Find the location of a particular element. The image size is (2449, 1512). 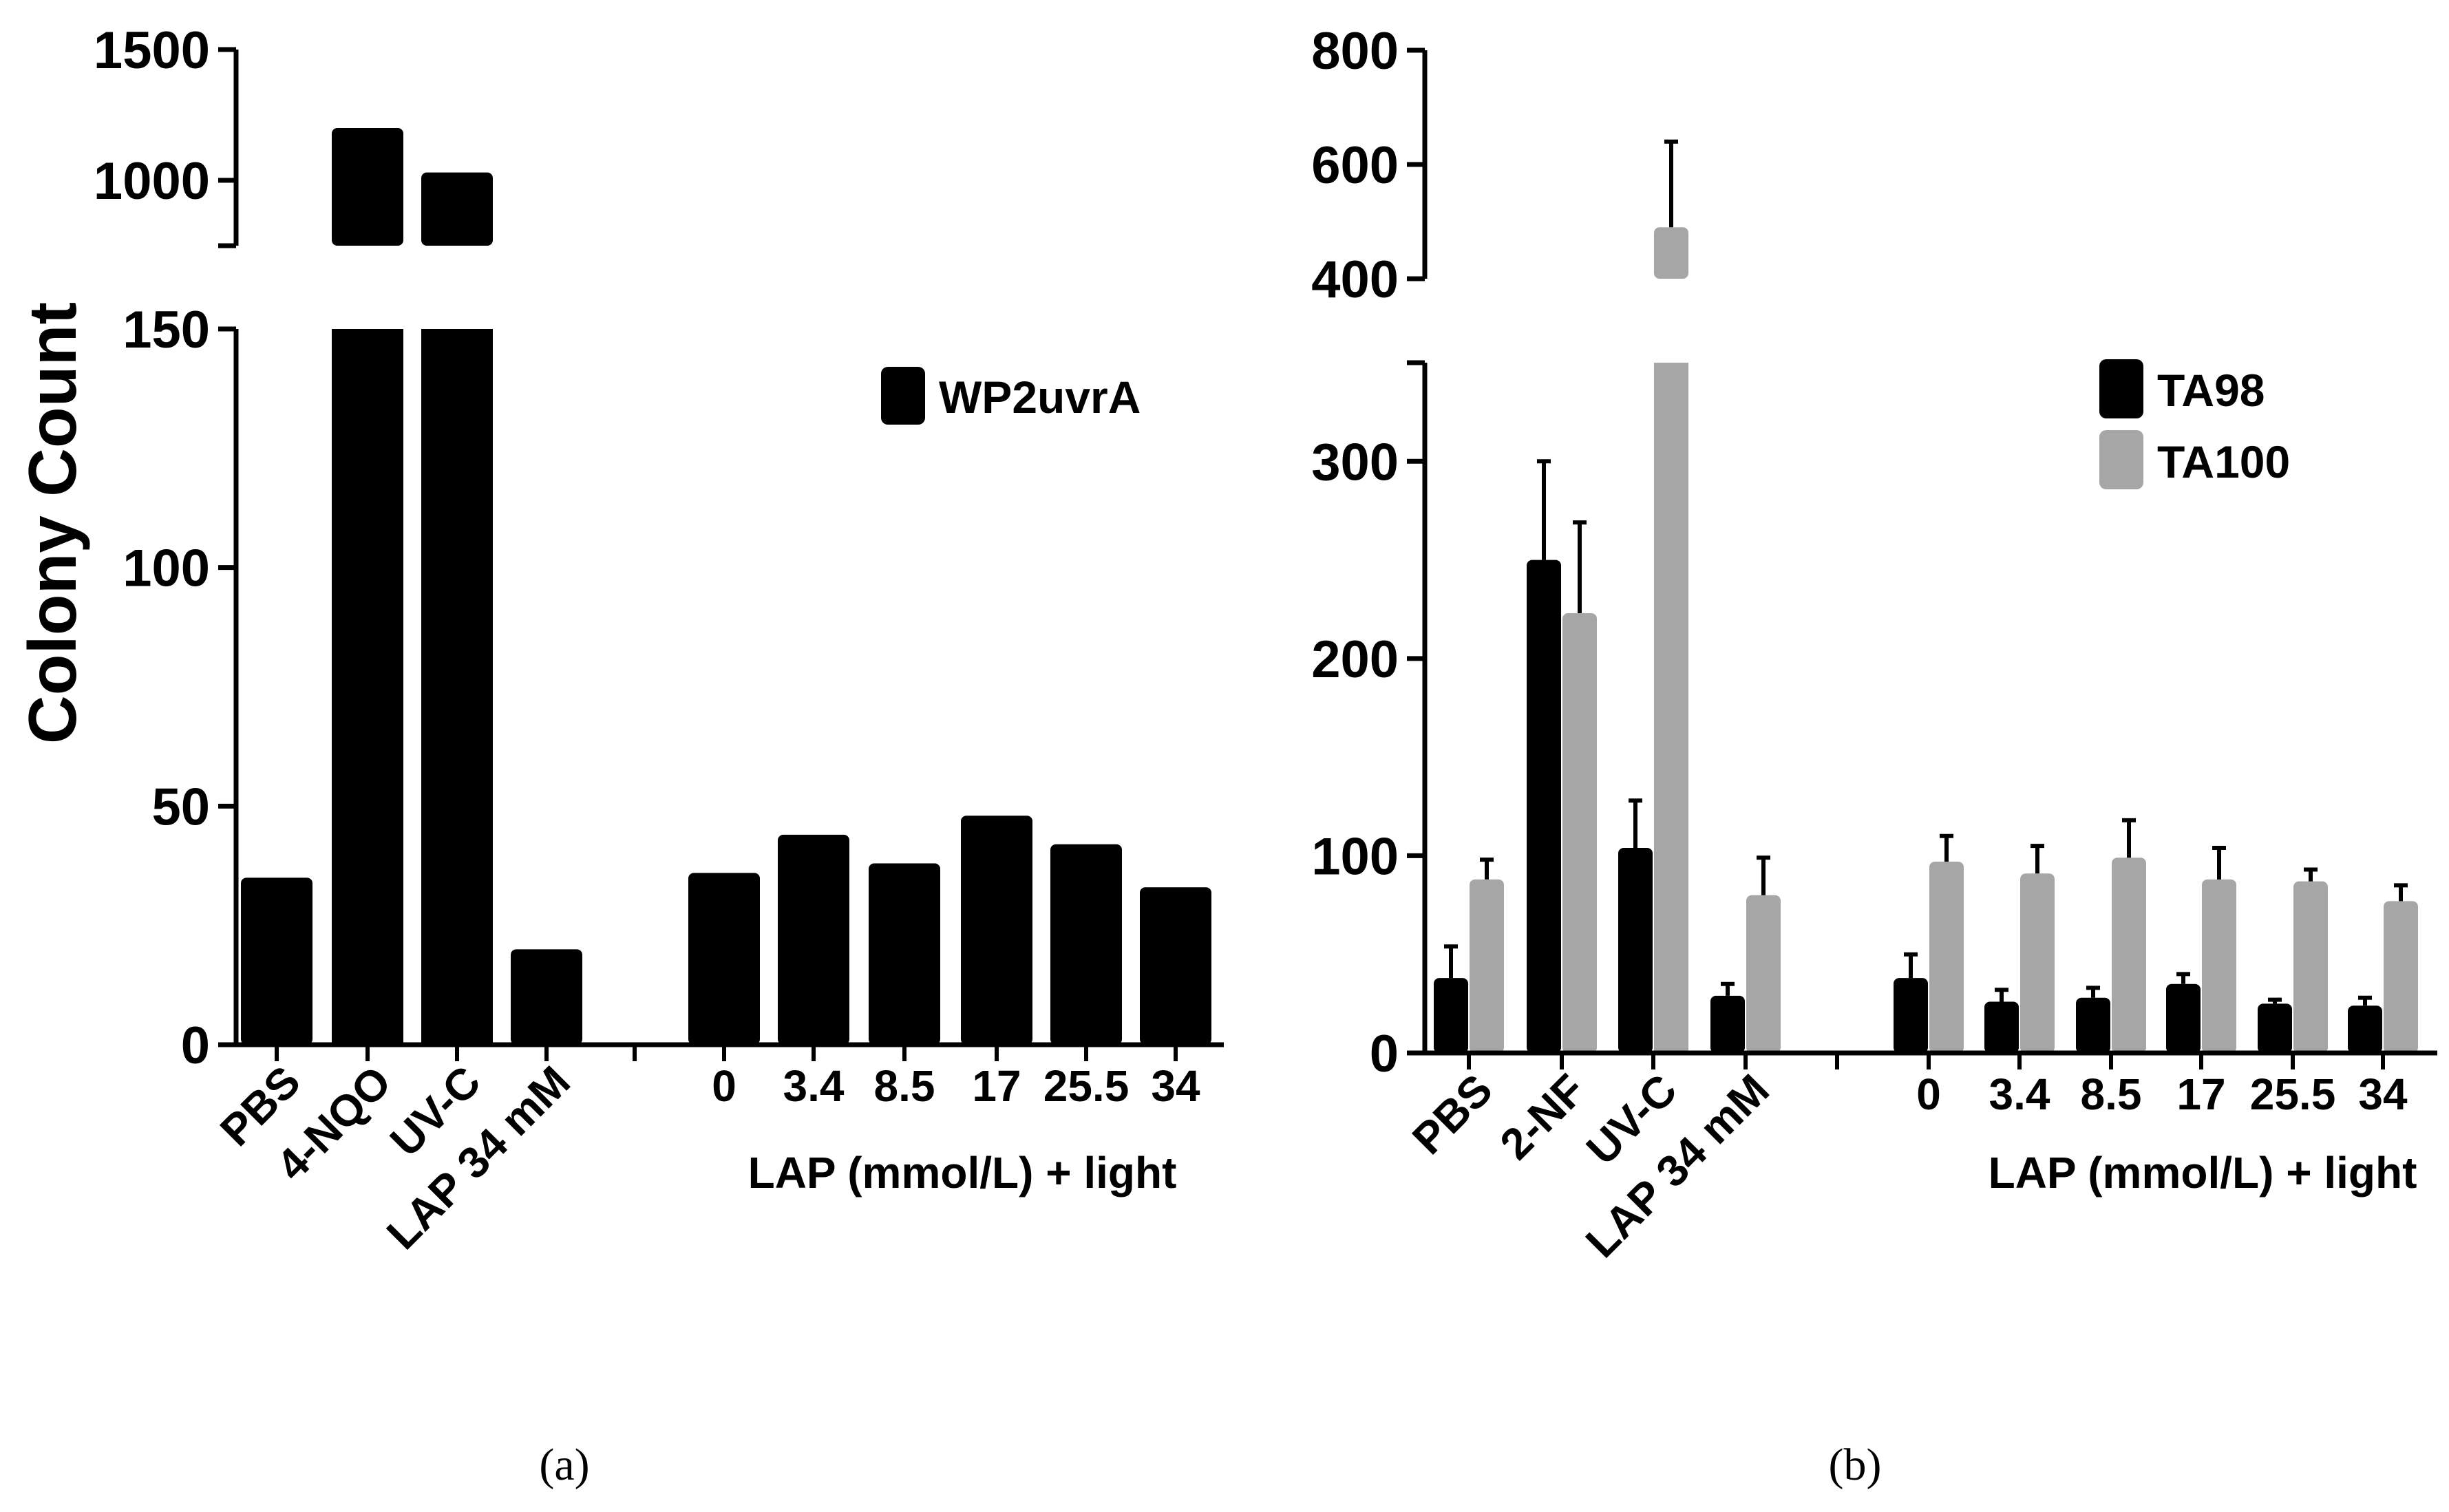

x-axis-label-b: LAP (mmol/L) + light is located at coordinates (2203, 1172).